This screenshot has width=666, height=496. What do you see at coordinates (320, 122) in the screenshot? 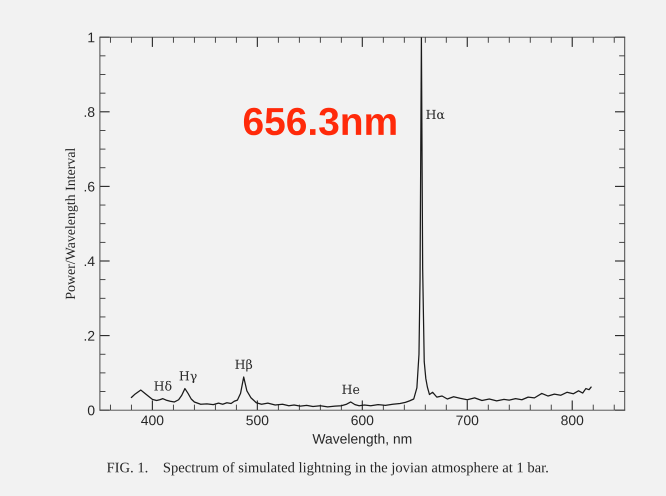
I see `annotation: 656.3nm` at bounding box center [320, 122].